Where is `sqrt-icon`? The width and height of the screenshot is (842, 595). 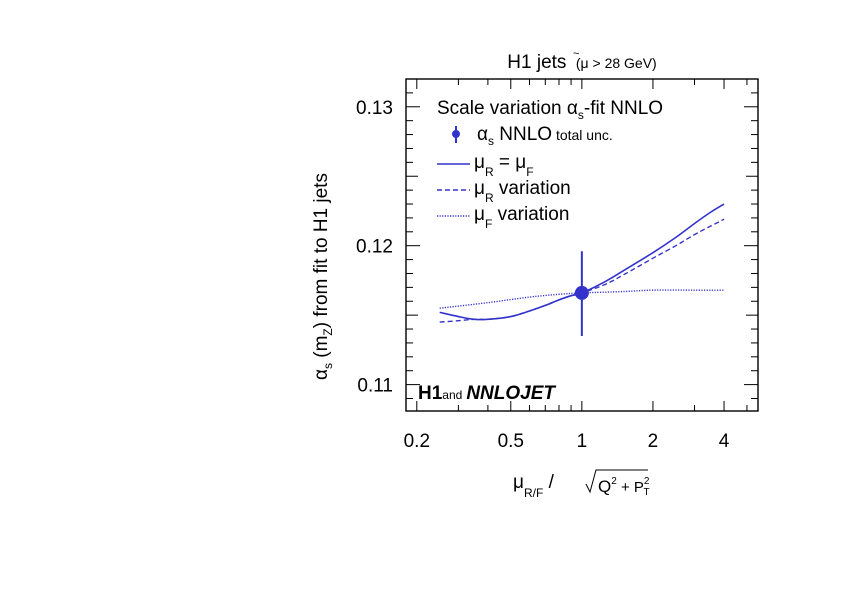 sqrt-icon is located at coordinates (616, 481).